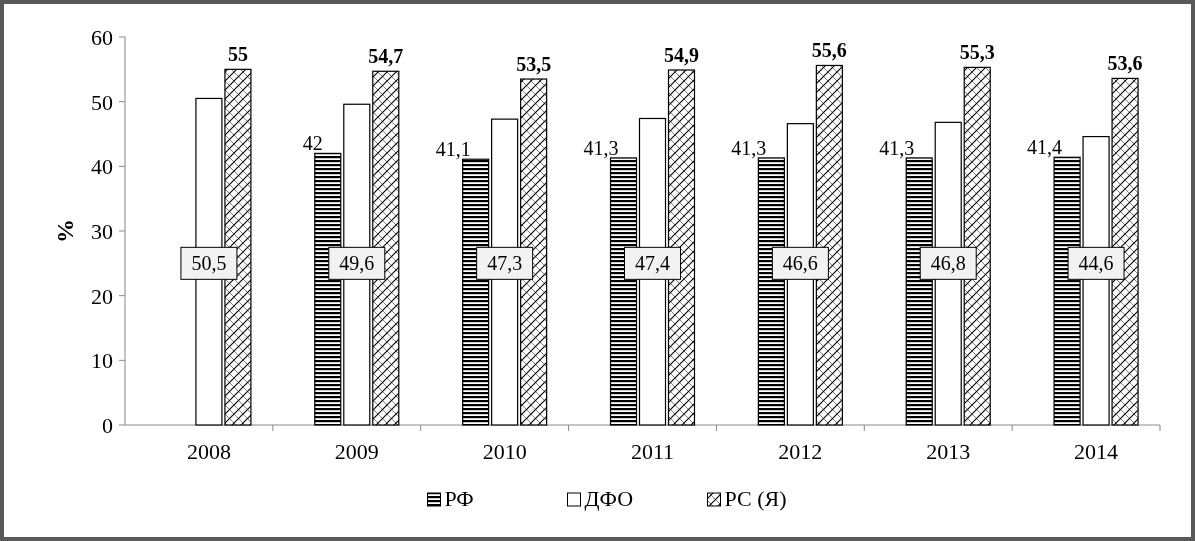 The width and height of the screenshot is (1195, 541). Describe the element at coordinates (356, 451) in the screenshot. I see `x-tick-label: 2009` at that location.